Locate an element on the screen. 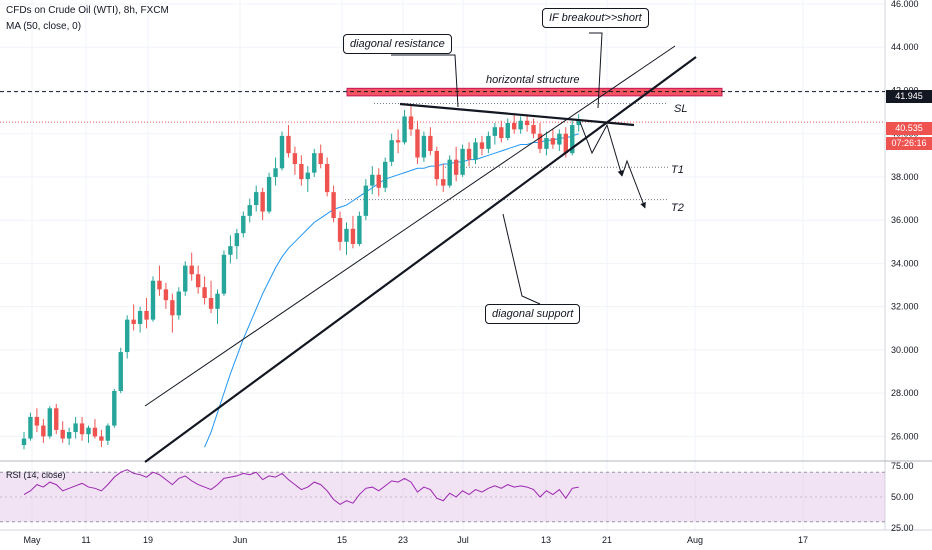  rsi-panel is located at coordinates (442, 496).